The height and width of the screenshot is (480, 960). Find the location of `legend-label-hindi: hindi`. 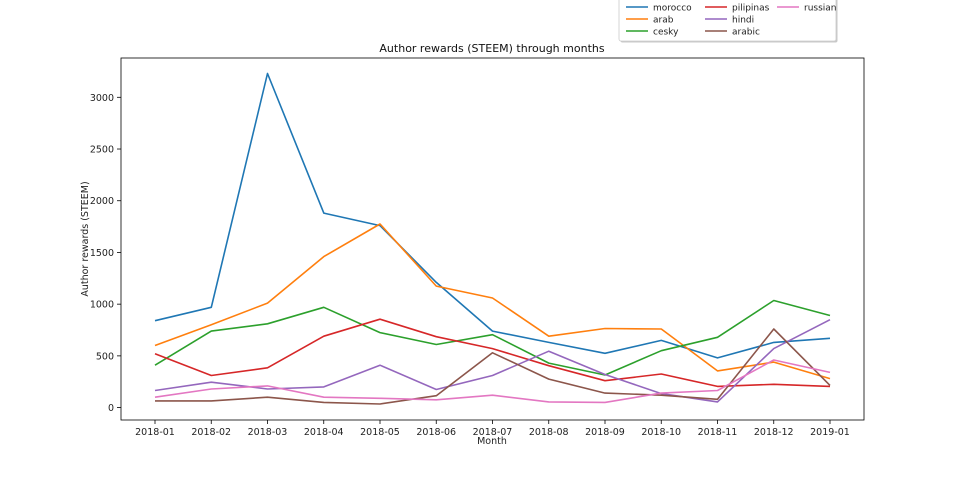

legend-label-hindi: hindi is located at coordinates (743, 20).